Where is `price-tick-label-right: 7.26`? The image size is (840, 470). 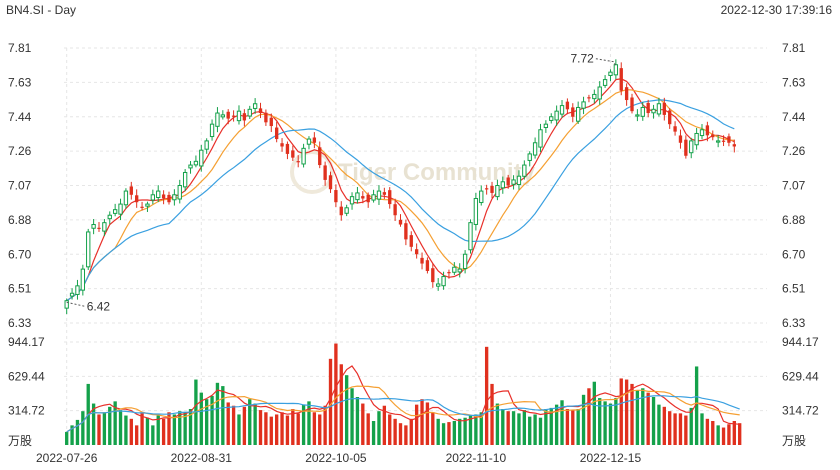
price-tick-label-right: 7.26 is located at coordinates (794, 151).